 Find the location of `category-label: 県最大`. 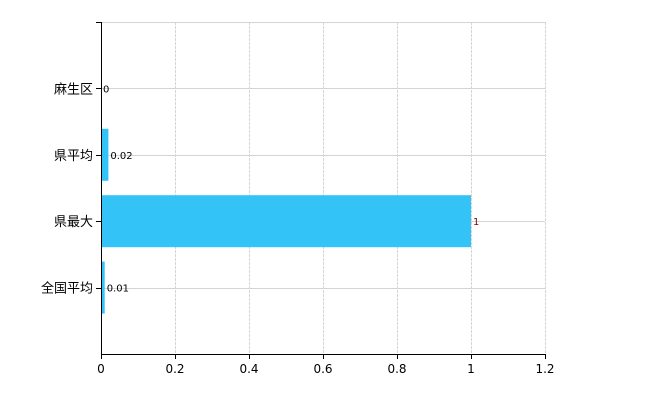

category-label: 県最大 is located at coordinates (73, 222).